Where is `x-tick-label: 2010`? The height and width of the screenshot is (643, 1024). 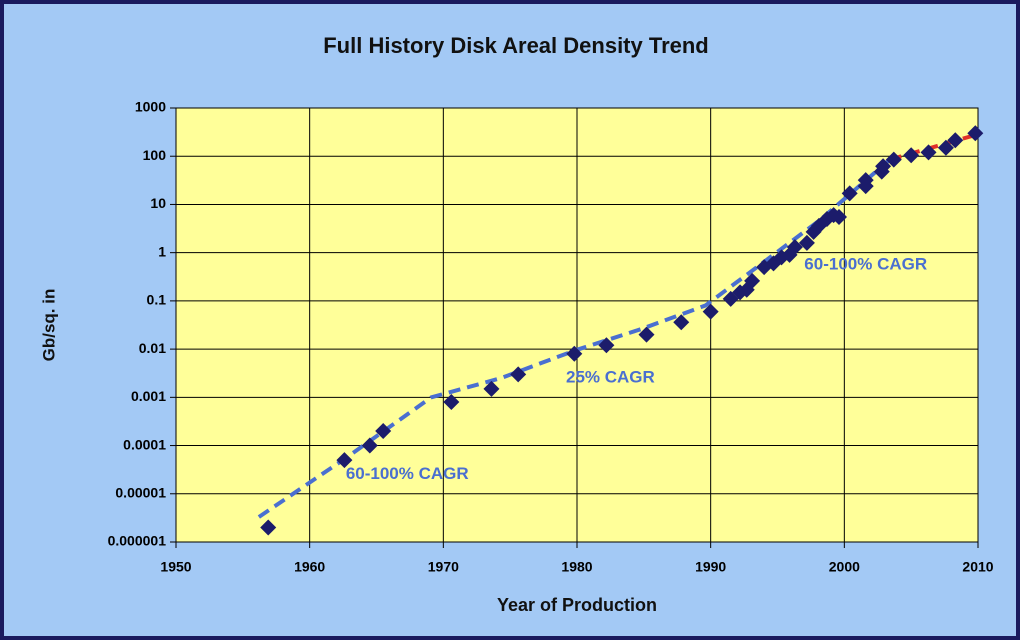
x-tick-label: 2010 is located at coordinates (977, 567).